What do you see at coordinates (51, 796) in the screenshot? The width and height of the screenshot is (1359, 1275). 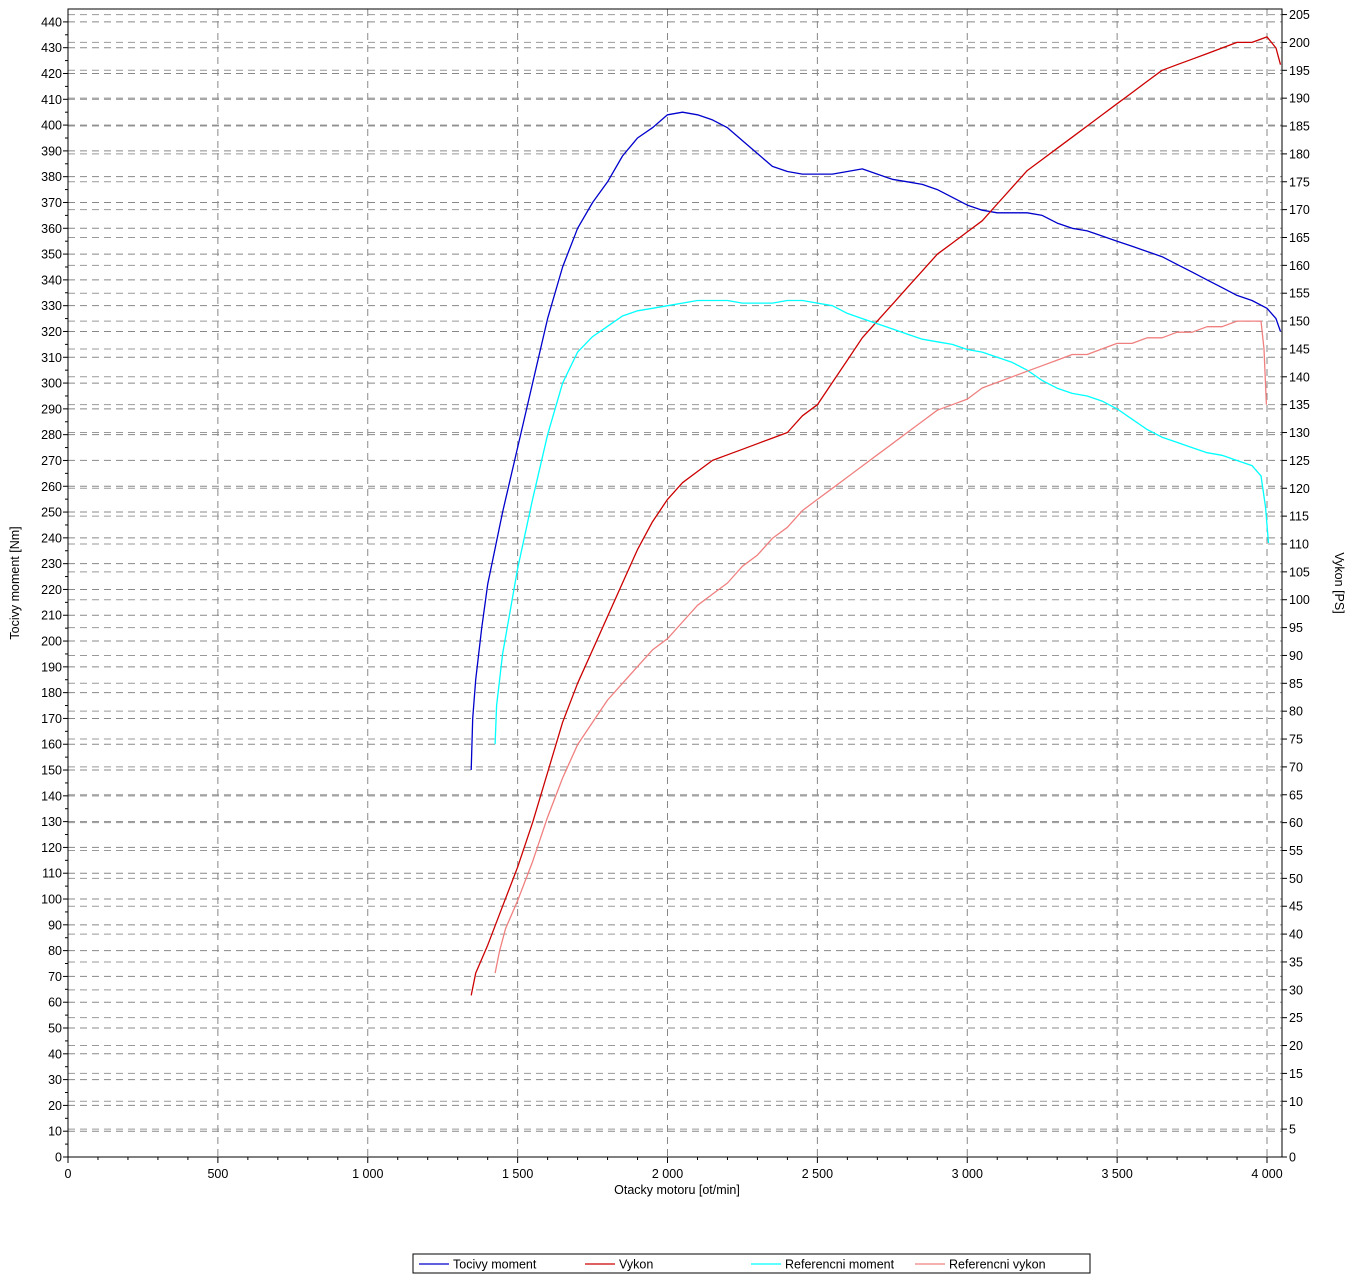 I see `y-tick-label: 140` at bounding box center [51, 796].